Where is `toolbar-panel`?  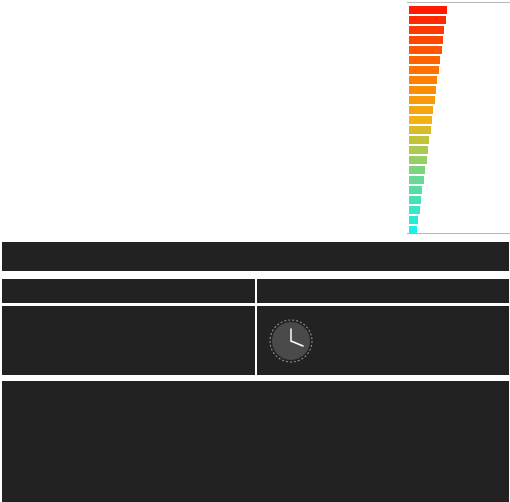 toolbar-panel is located at coordinates (255, 256).